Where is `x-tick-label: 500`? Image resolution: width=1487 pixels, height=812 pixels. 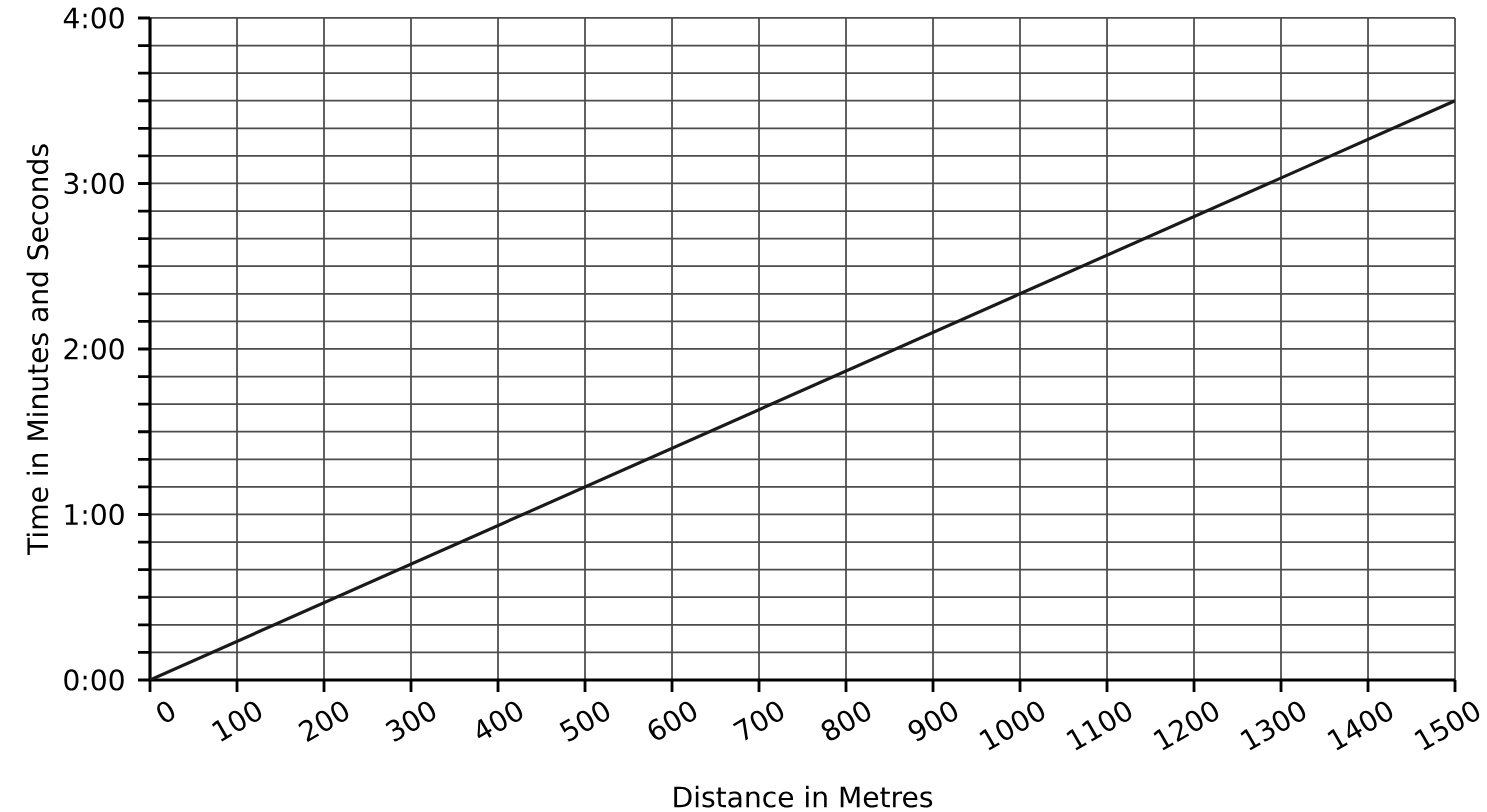
x-tick-label: 500 is located at coordinates (584, 721).